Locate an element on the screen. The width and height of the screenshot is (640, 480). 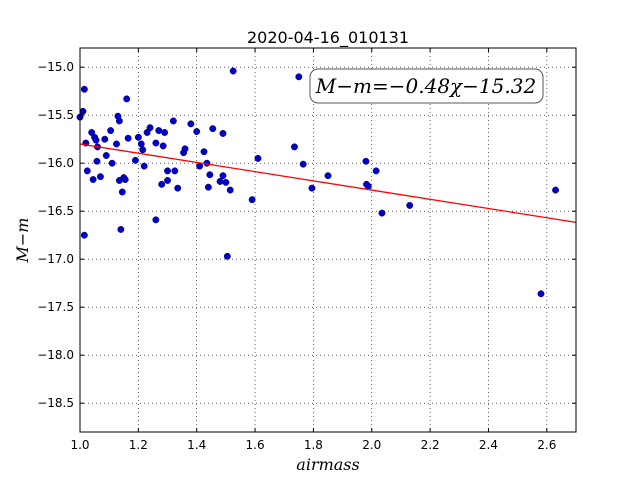
fit-line-group is located at coordinates (328, 183).